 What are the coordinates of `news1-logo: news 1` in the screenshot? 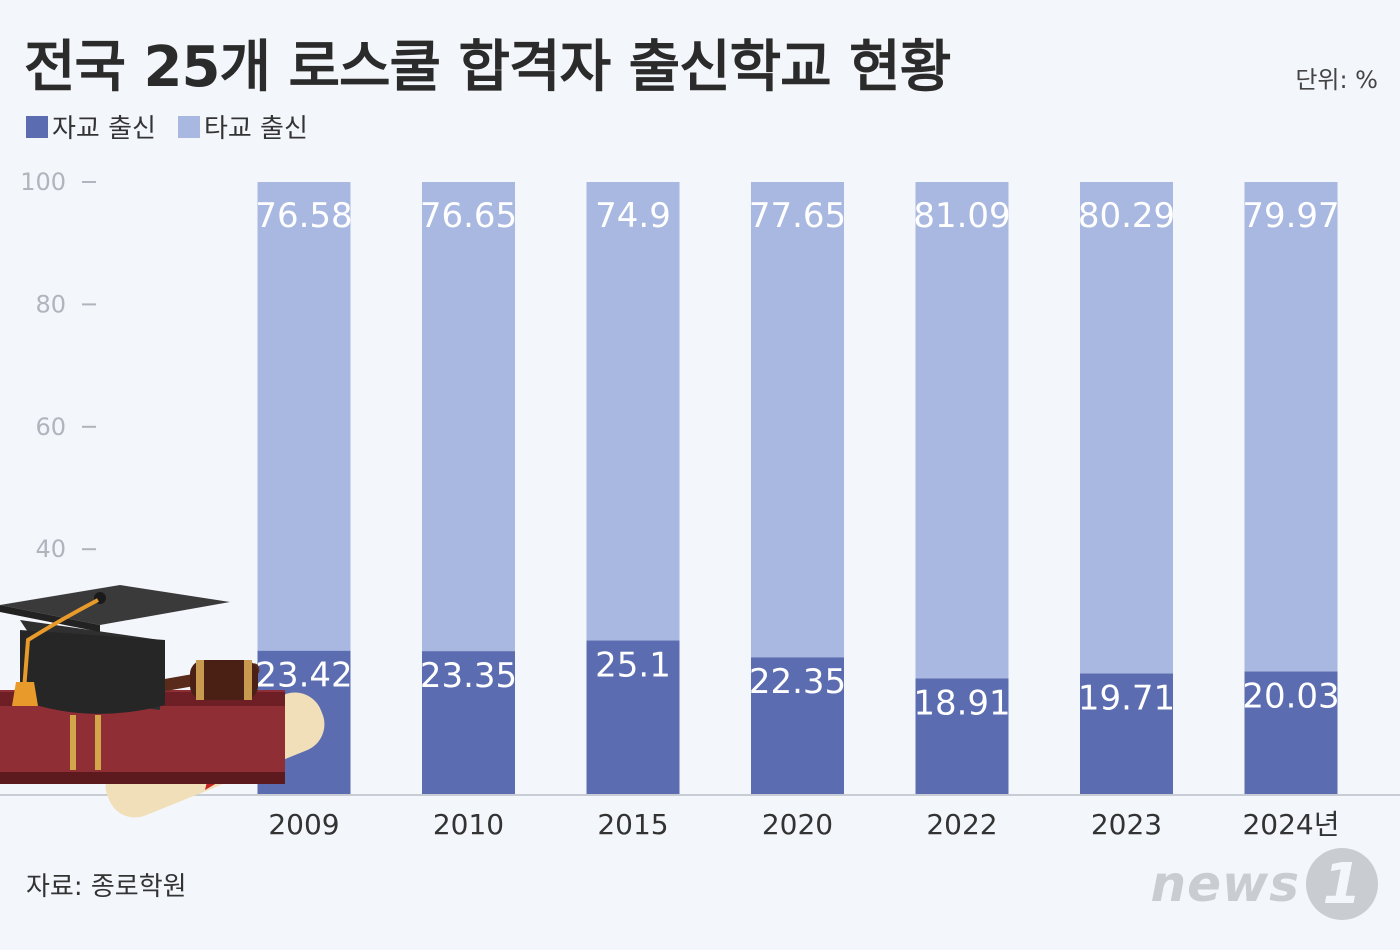 It's located at (1264, 884).